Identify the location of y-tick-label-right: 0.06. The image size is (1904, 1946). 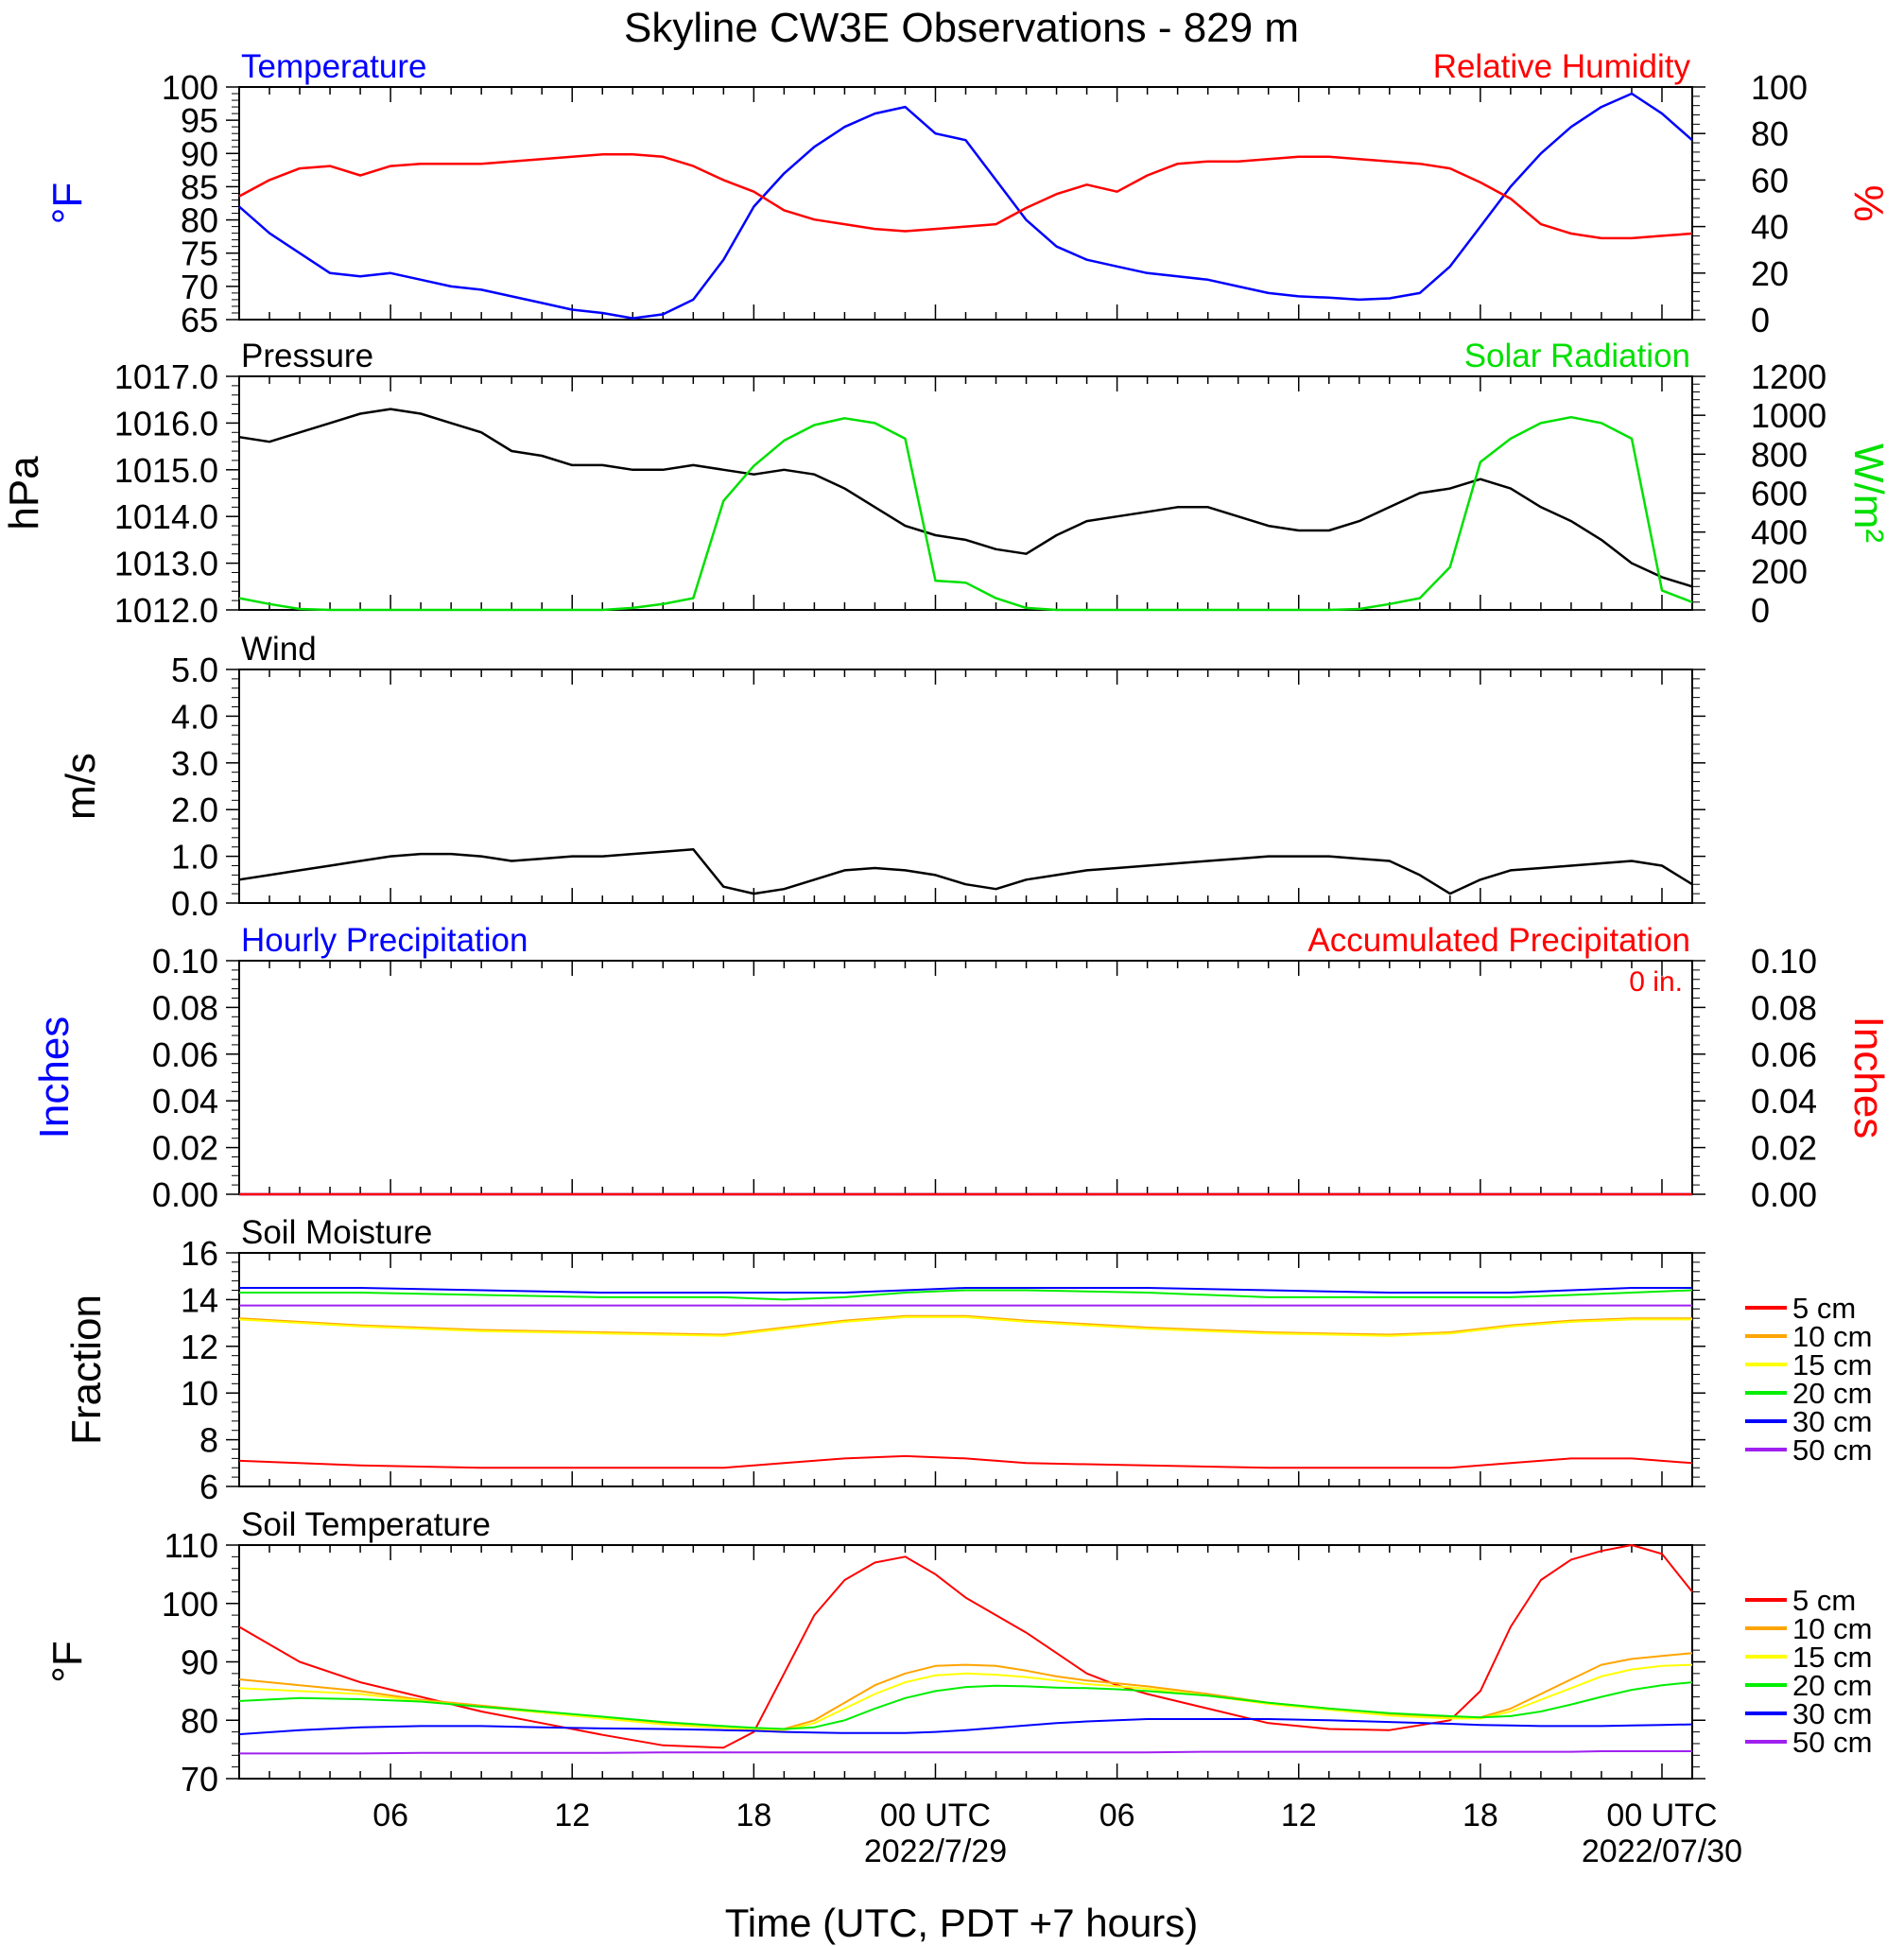
(1784, 1055).